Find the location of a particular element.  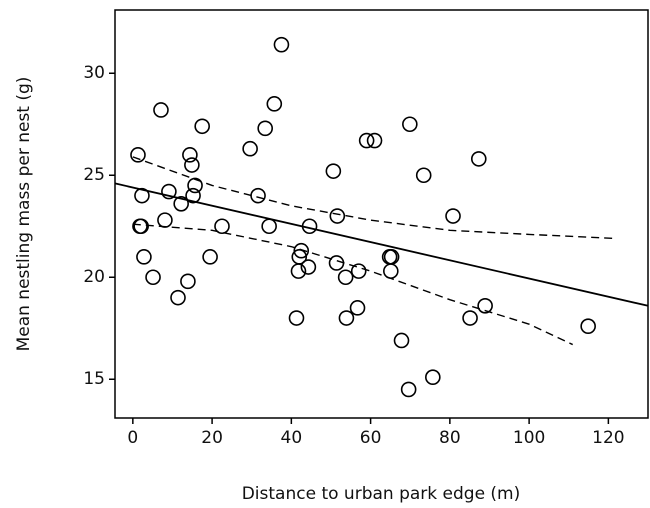

x-tick-label: 60 is located at coordinates (371, 438).